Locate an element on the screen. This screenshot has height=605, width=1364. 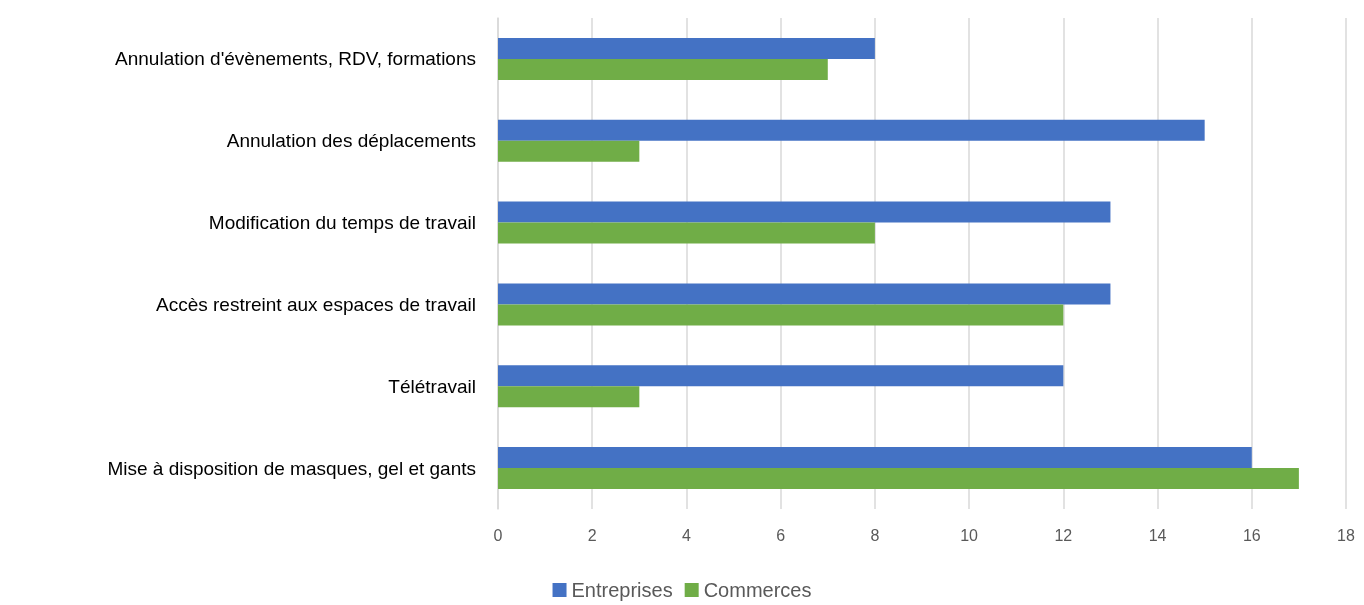
x-tick-label: 4 is located at coordinates (686, 535).